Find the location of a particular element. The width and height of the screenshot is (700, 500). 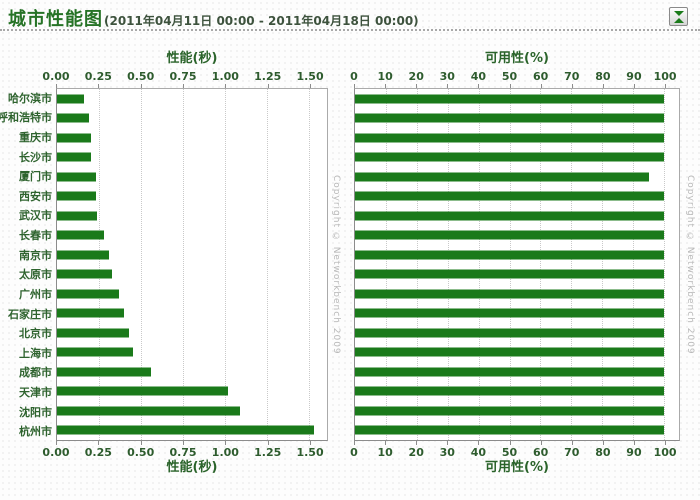

axis-tick-label: 100 is located at coordinates (665, 76).